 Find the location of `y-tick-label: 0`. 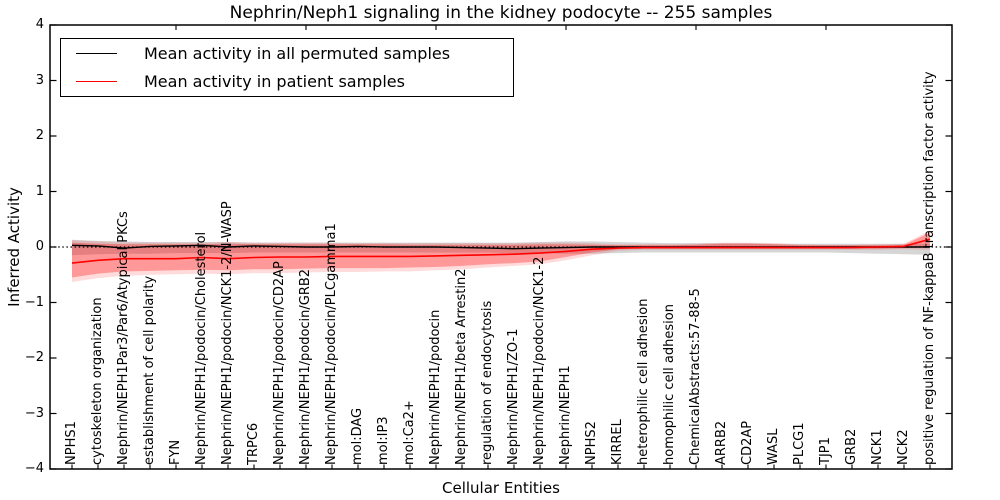

y-tick-label: 0 is located at coordinates (39, 246).